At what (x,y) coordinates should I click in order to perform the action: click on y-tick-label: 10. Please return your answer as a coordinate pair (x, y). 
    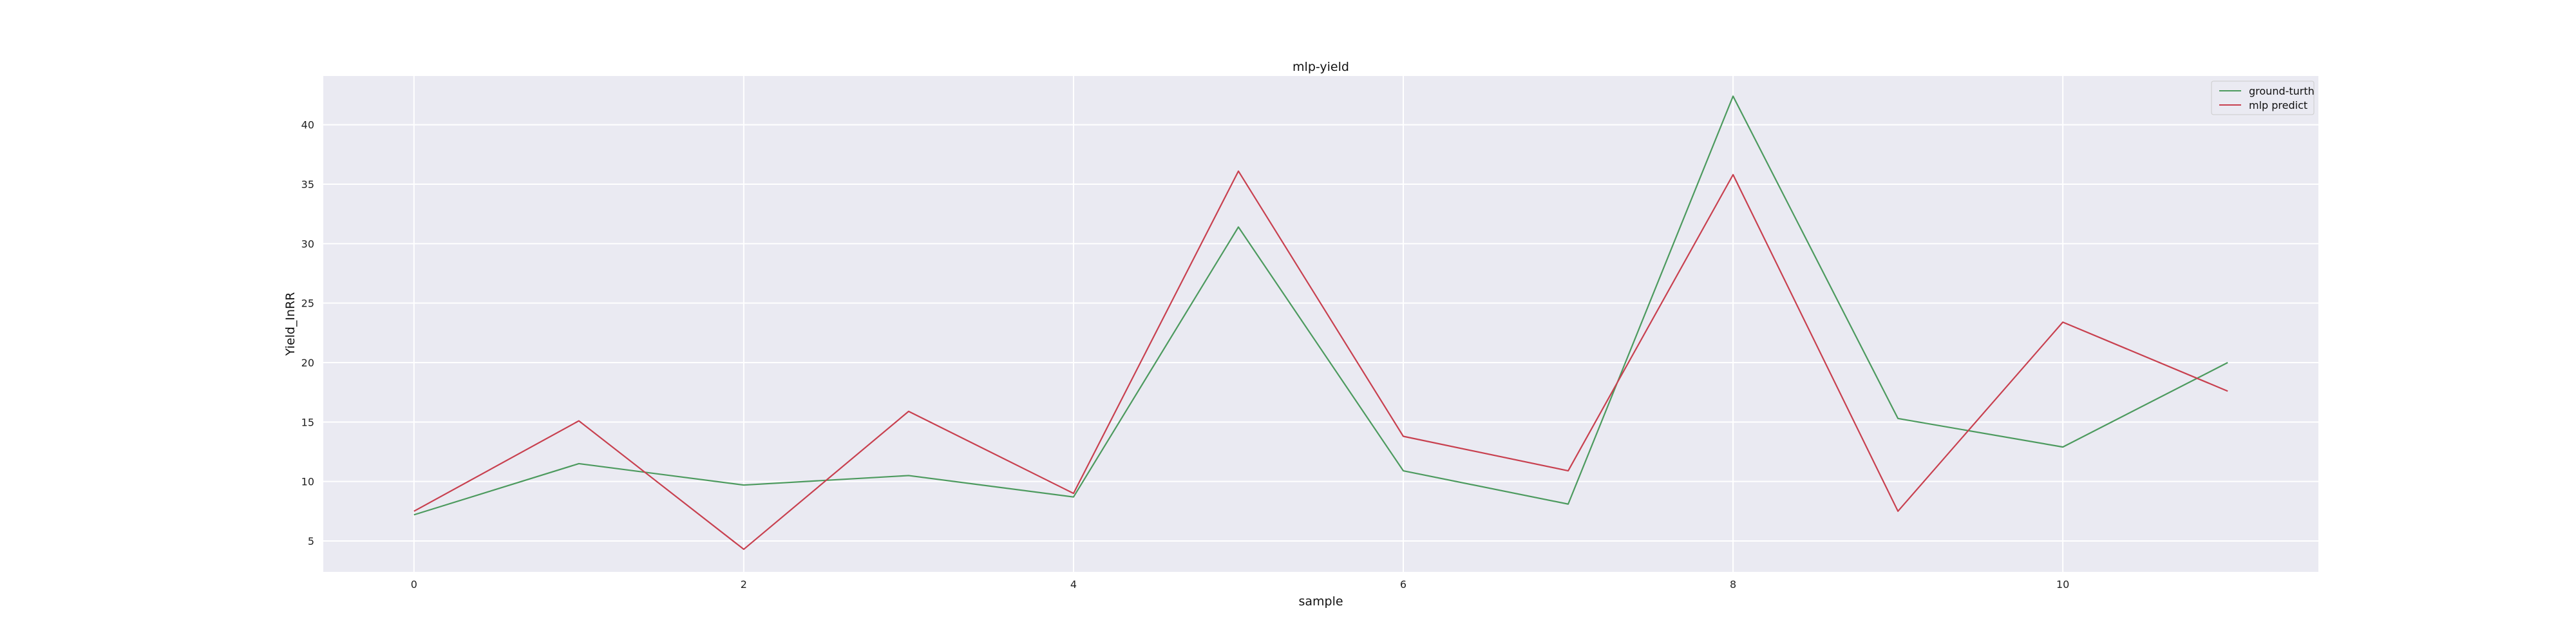
    Looking at the image, I should click on (307, 482).